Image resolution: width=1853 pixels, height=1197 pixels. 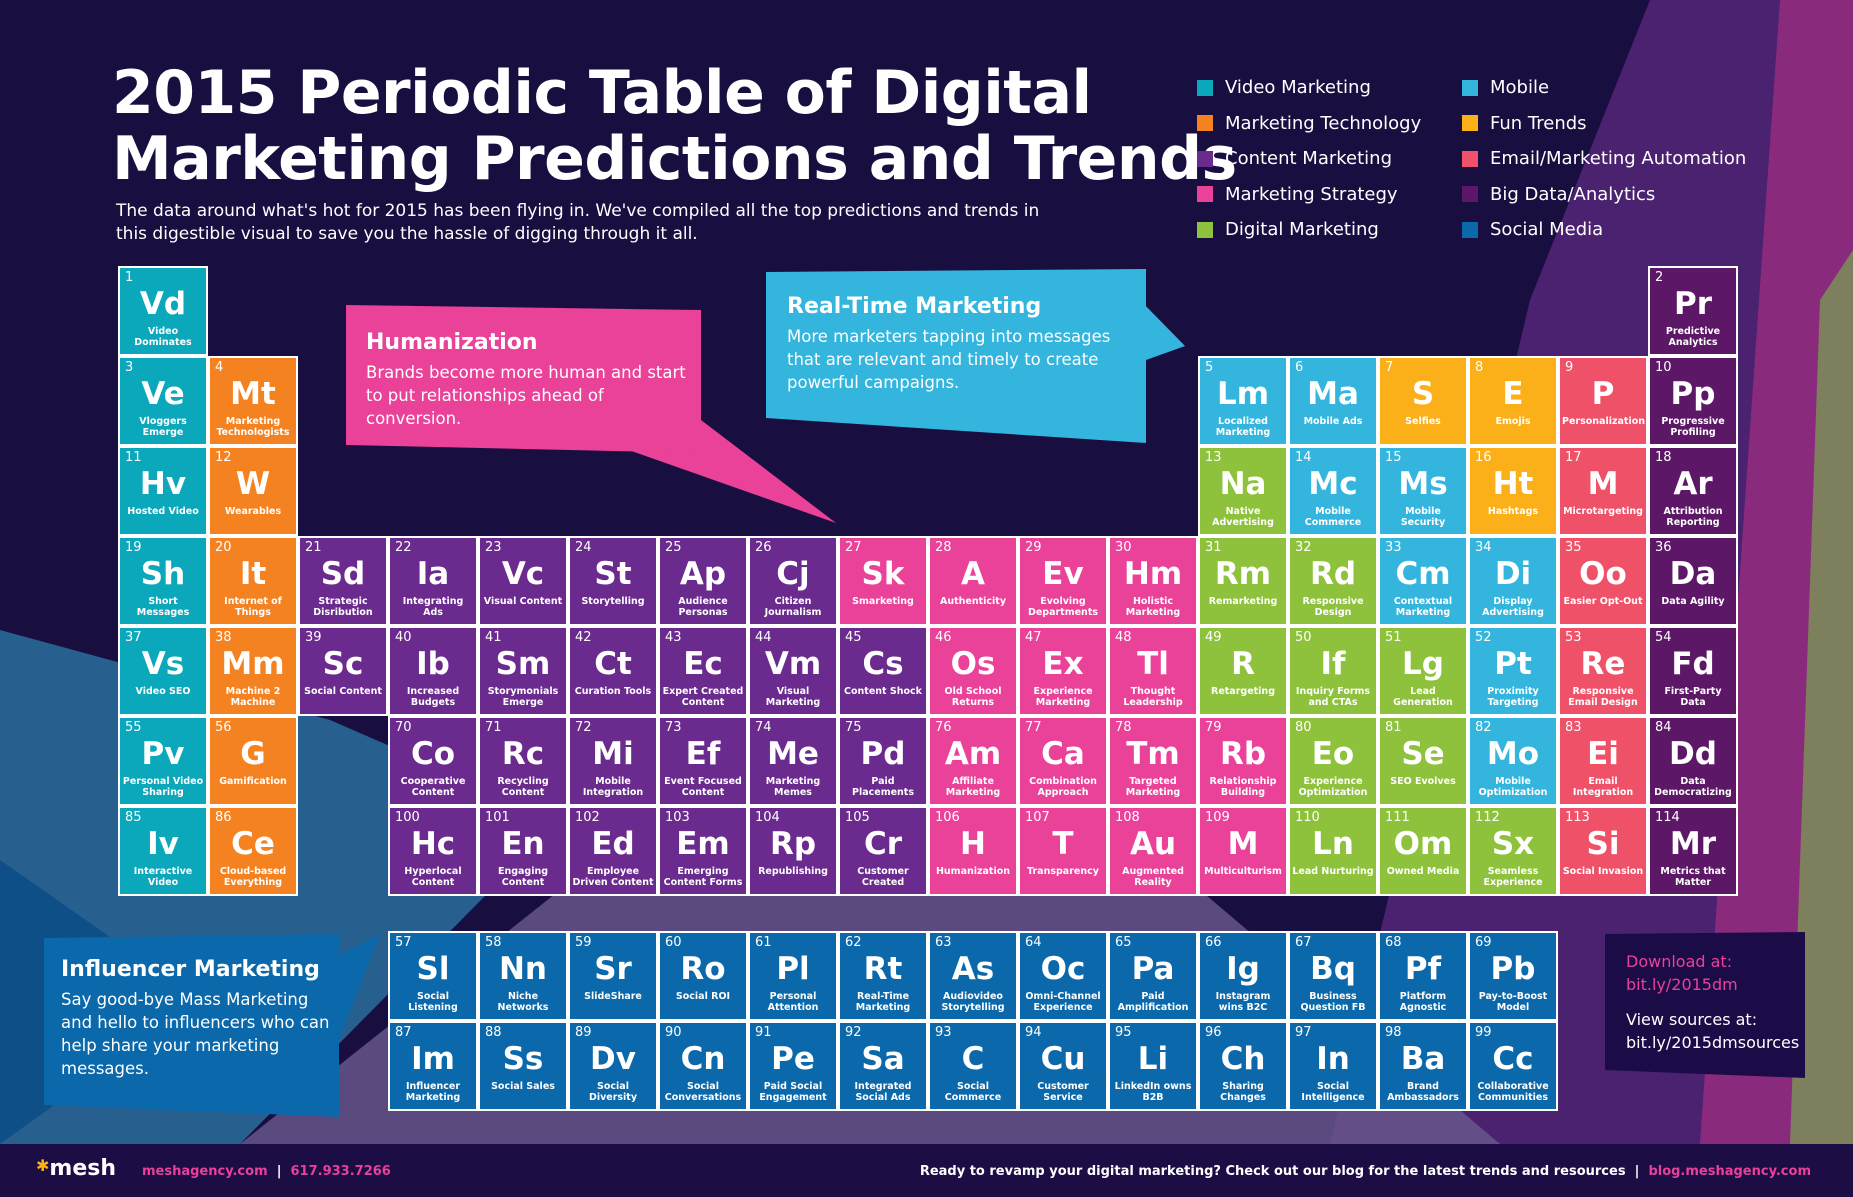 What do you see at coordinates (1423, 401) in the screenshot?
I see `element-cell-s: 7 S Selfies` at bounding box center [1423, 401].